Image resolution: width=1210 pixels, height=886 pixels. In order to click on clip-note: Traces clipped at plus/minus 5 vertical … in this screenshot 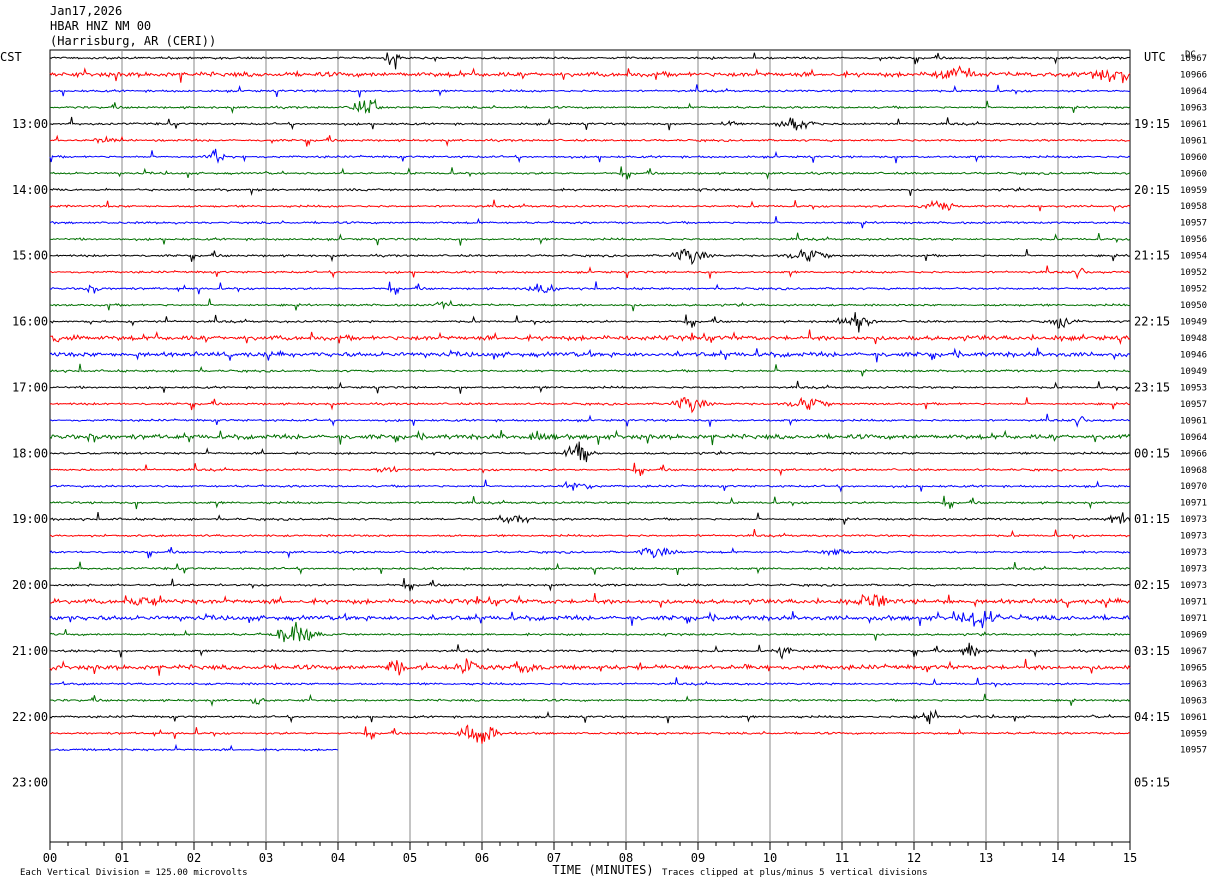, I will do `click(795, 873)`.